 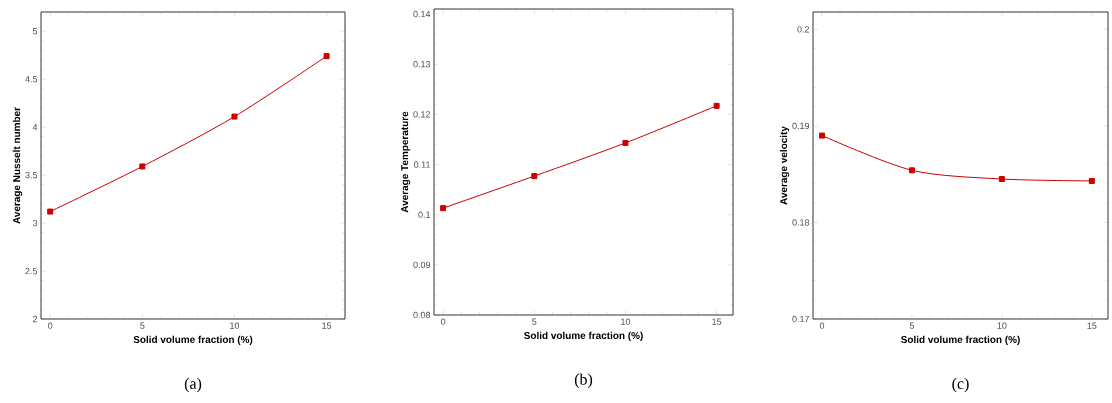 I want to click on y-tick-label: 5, so click(x=35, y=31).